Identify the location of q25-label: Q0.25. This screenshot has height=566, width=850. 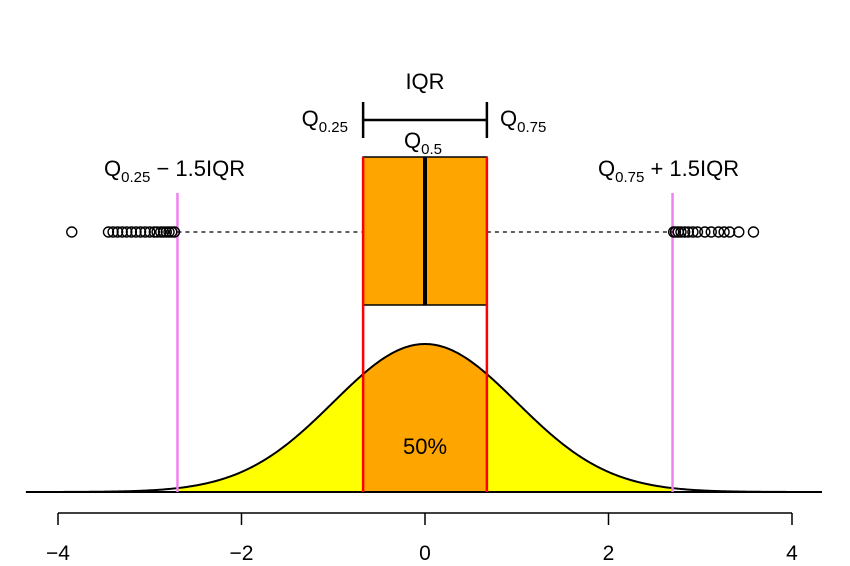
(325, 121).